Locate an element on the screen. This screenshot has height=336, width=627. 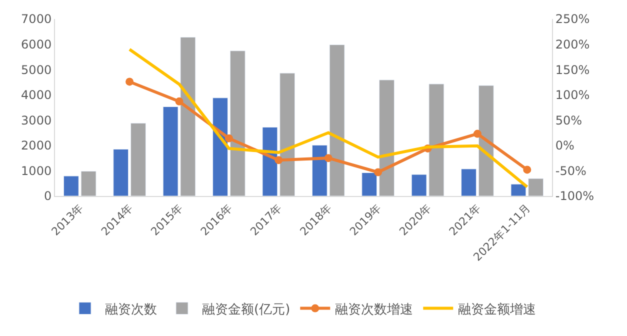
y-tick-label: 5000 is located at coordinates (36, 69).